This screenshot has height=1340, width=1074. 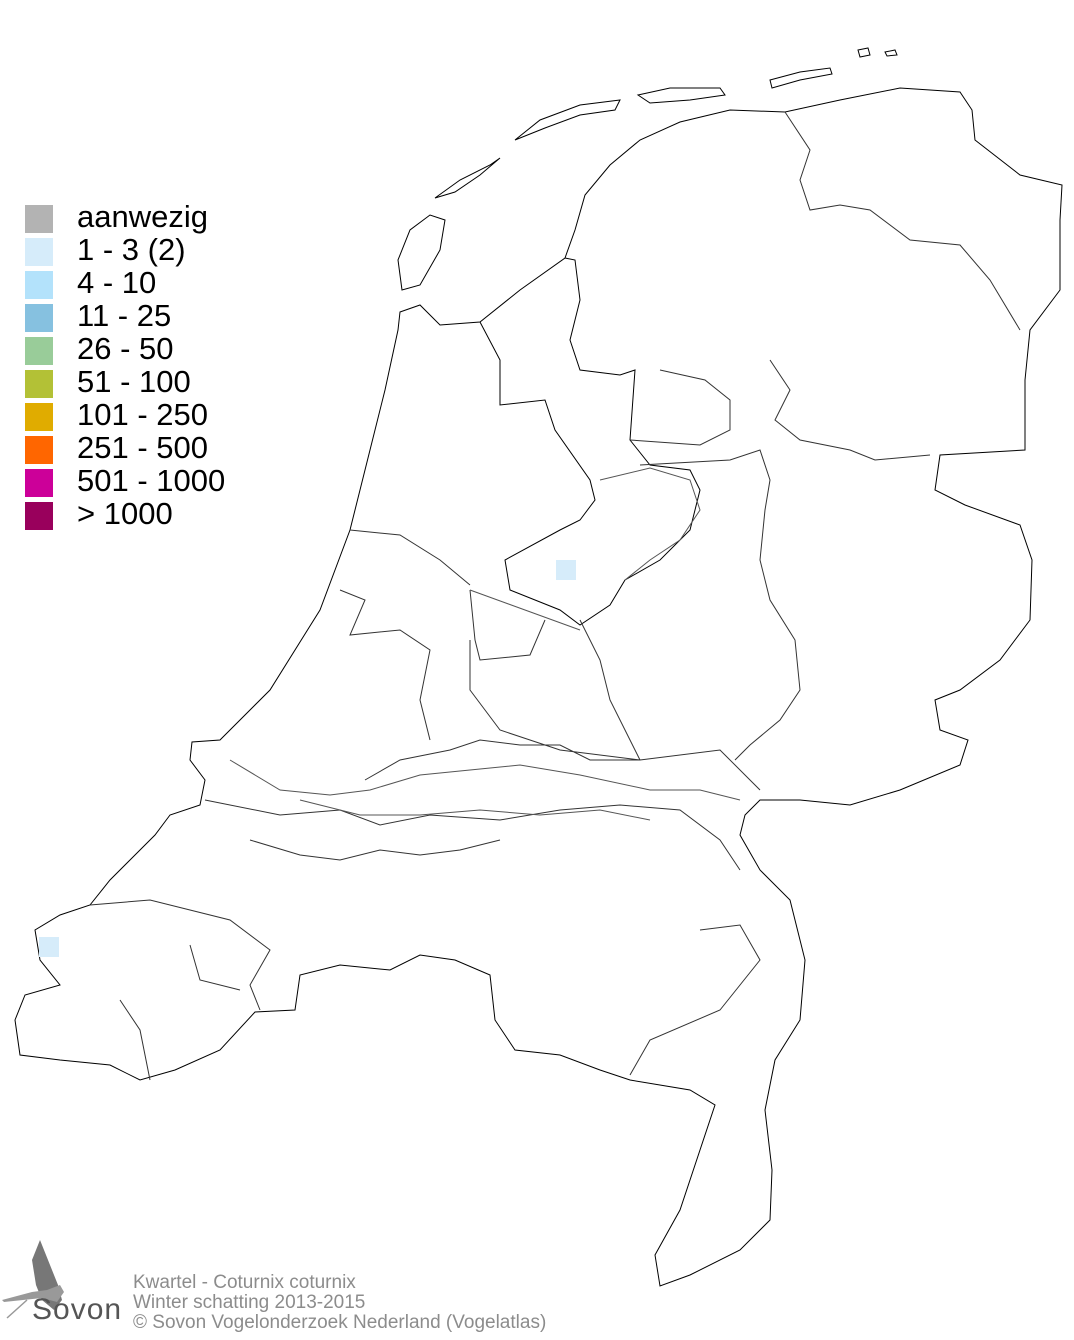 I want to click on rivers, so click(x=485, y=644).